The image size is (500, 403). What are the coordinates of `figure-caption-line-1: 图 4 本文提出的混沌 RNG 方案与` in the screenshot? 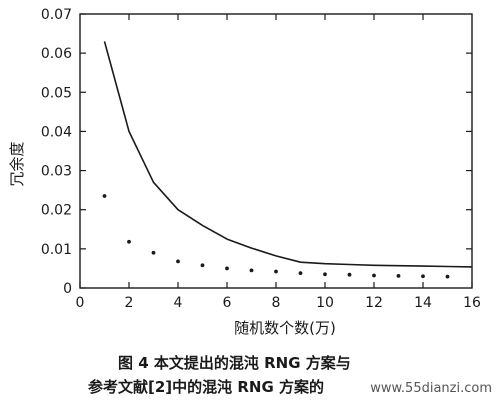 It's located at (234, 363).